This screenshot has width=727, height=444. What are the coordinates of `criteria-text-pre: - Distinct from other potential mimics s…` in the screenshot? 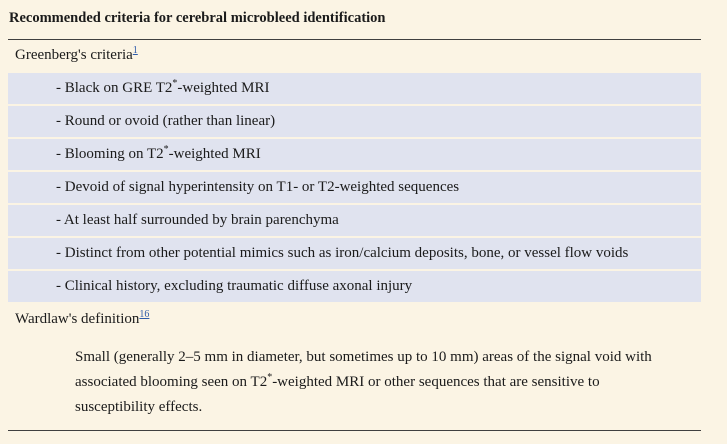 It's located at (342, 253).